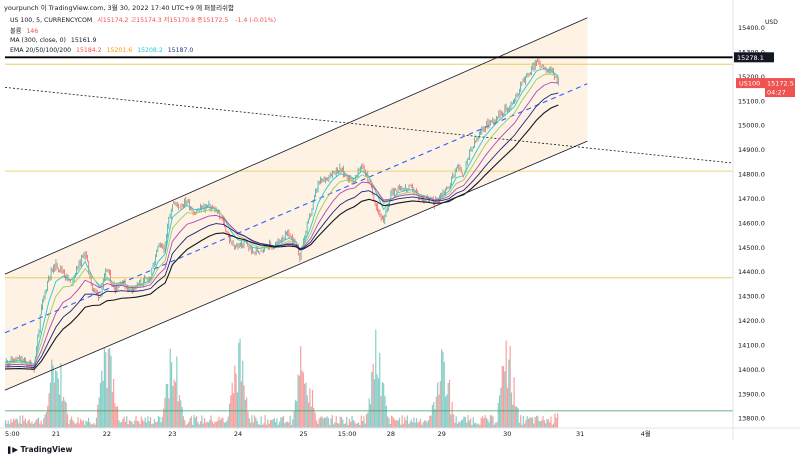 Image resolution: width=800 pixels, height=463 pixels. What do you see at coordinates (46, 449) in the screenshot?
I see `tradingview-brand-text: TradingView` at bounding box center [46, 449].